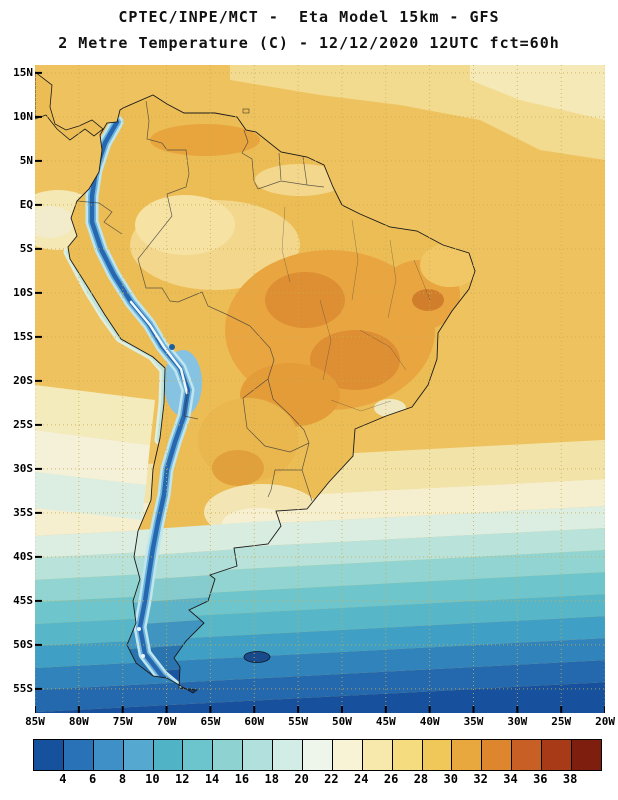 This screenshot has width=618, height=800. I want to click on equatorial-pacific-cool-core, so click(54, 222).